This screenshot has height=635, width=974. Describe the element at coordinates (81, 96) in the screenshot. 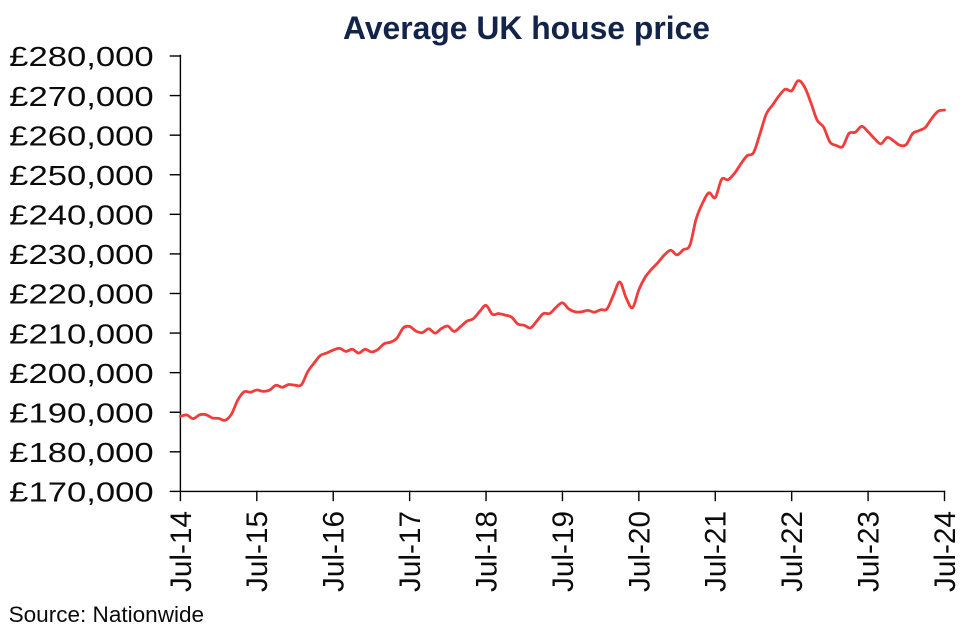

I see `svg-text: £270,000` at that location.